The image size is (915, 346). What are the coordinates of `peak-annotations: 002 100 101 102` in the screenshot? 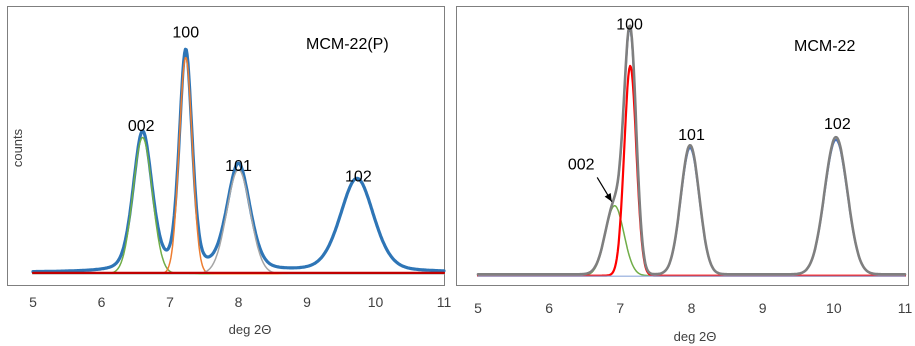 It's located at (250, 104).